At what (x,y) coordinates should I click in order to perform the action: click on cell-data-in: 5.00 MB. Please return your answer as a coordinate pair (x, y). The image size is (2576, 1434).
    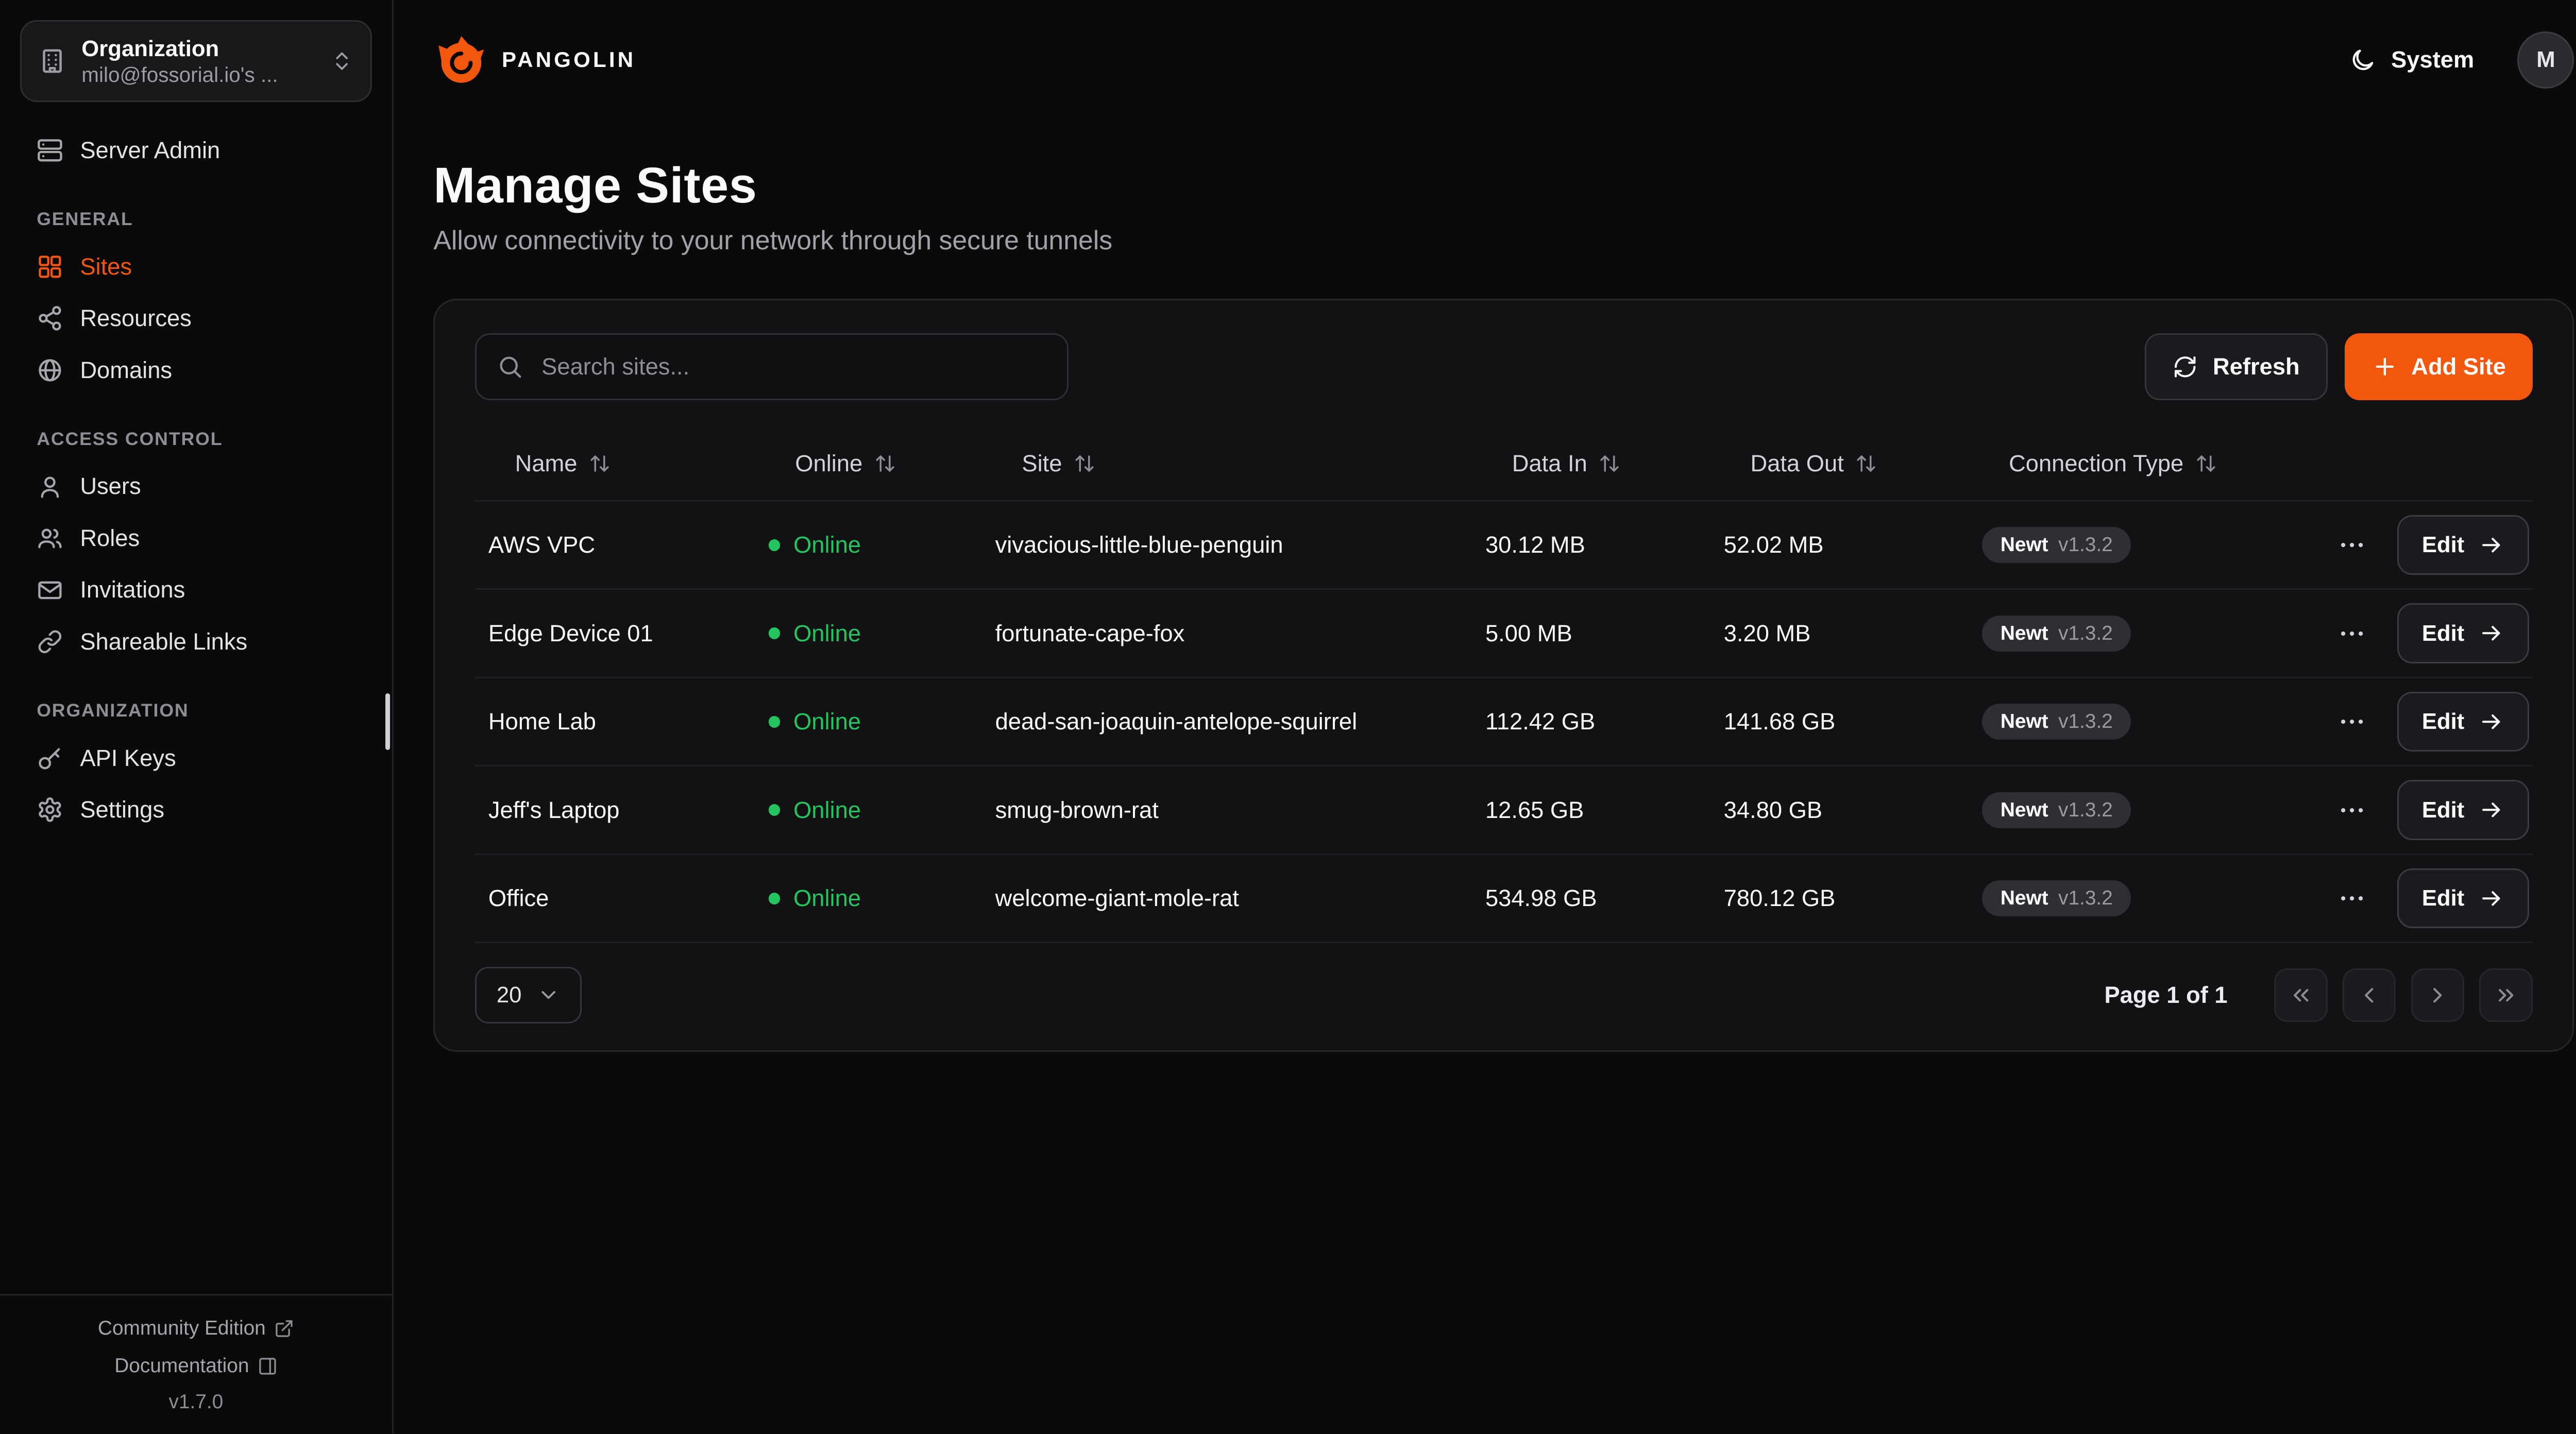
    Looking at the image, I should click on (1528, 633).